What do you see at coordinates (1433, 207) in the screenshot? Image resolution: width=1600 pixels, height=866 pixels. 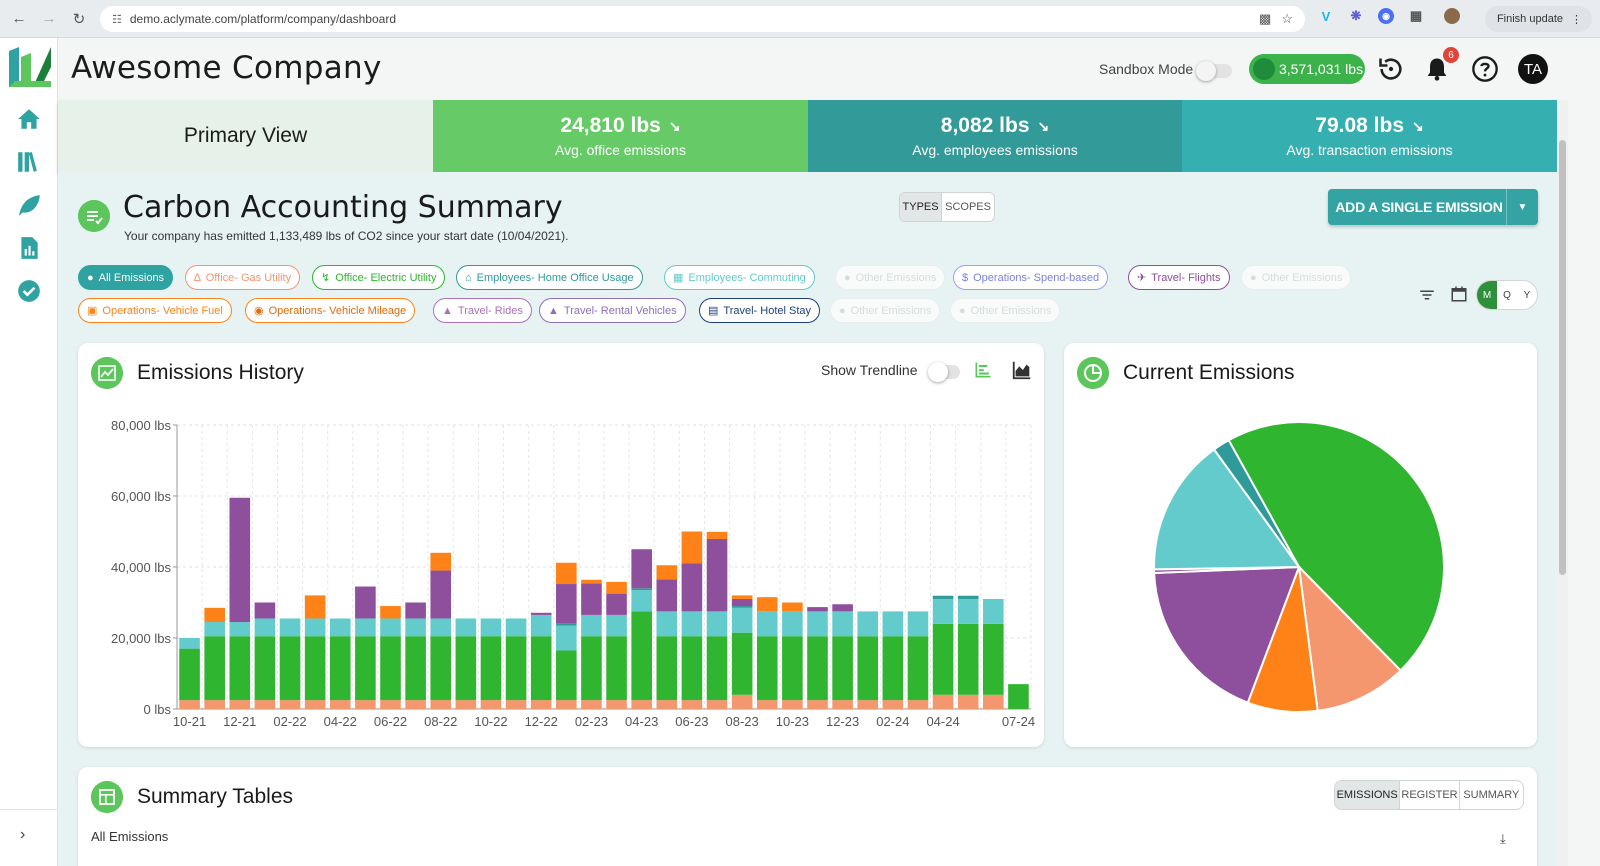 I see `add-single-emission-button: ADD A SINGLE EMISSION ▼` at bounding box center [1433, 207].